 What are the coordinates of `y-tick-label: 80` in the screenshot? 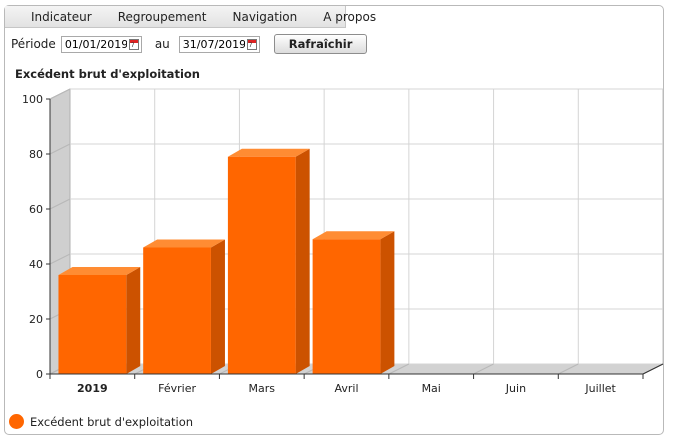 It's located at (36, 154).